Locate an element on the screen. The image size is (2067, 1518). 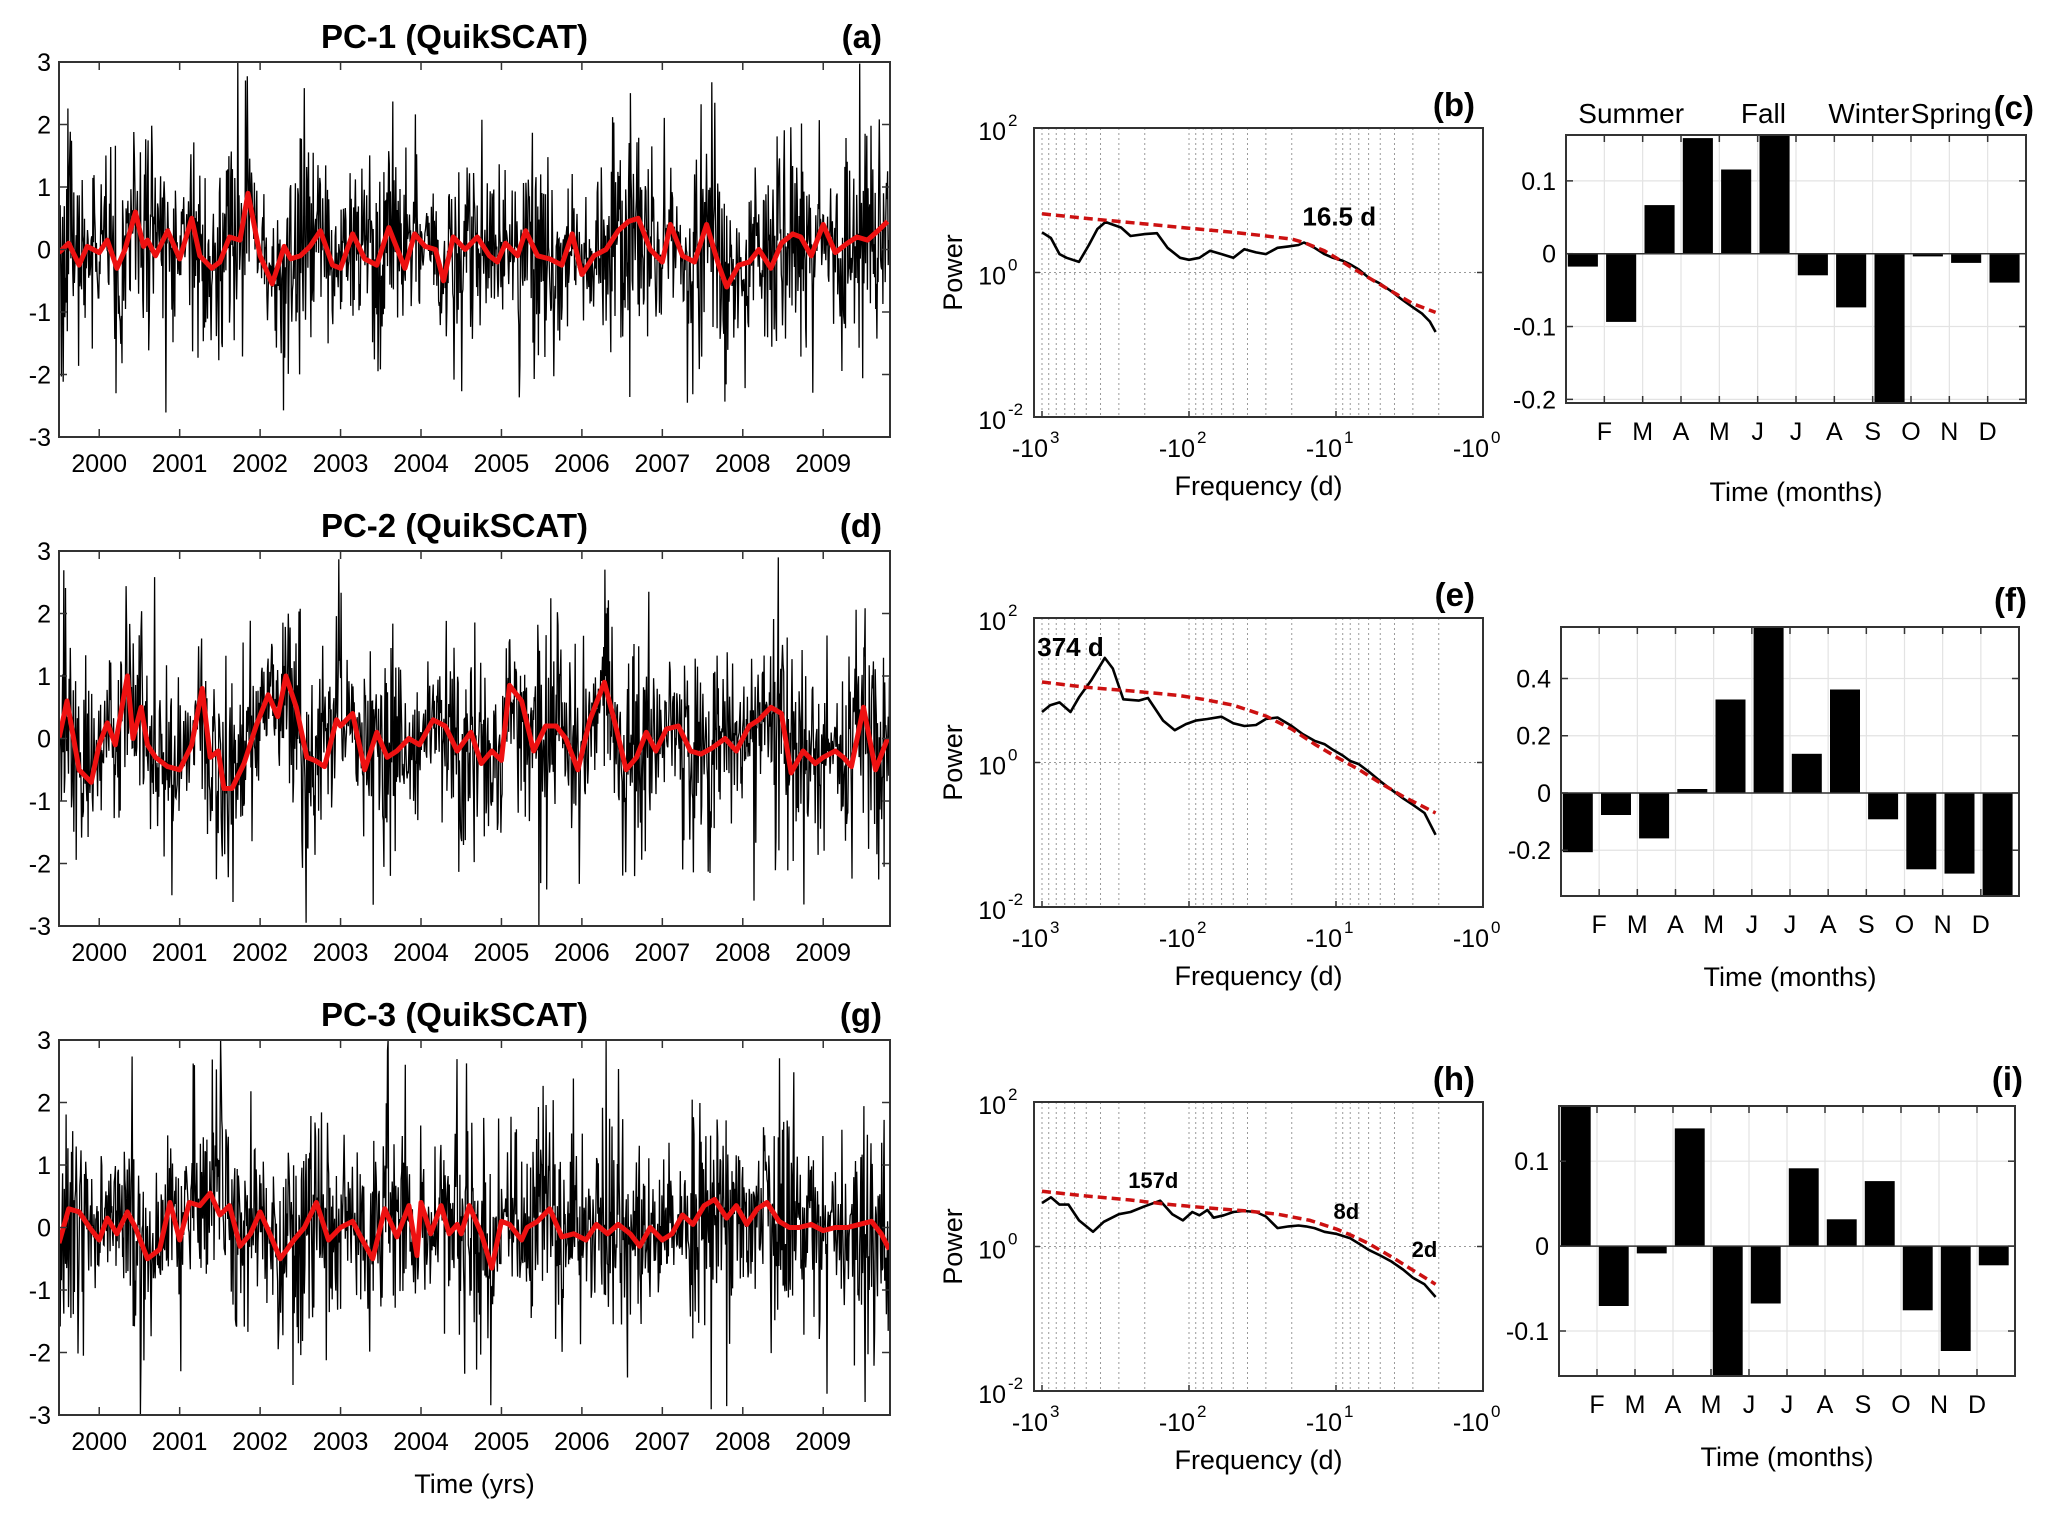
y-tick-label: 3 is located at coordinates (44, 1041).